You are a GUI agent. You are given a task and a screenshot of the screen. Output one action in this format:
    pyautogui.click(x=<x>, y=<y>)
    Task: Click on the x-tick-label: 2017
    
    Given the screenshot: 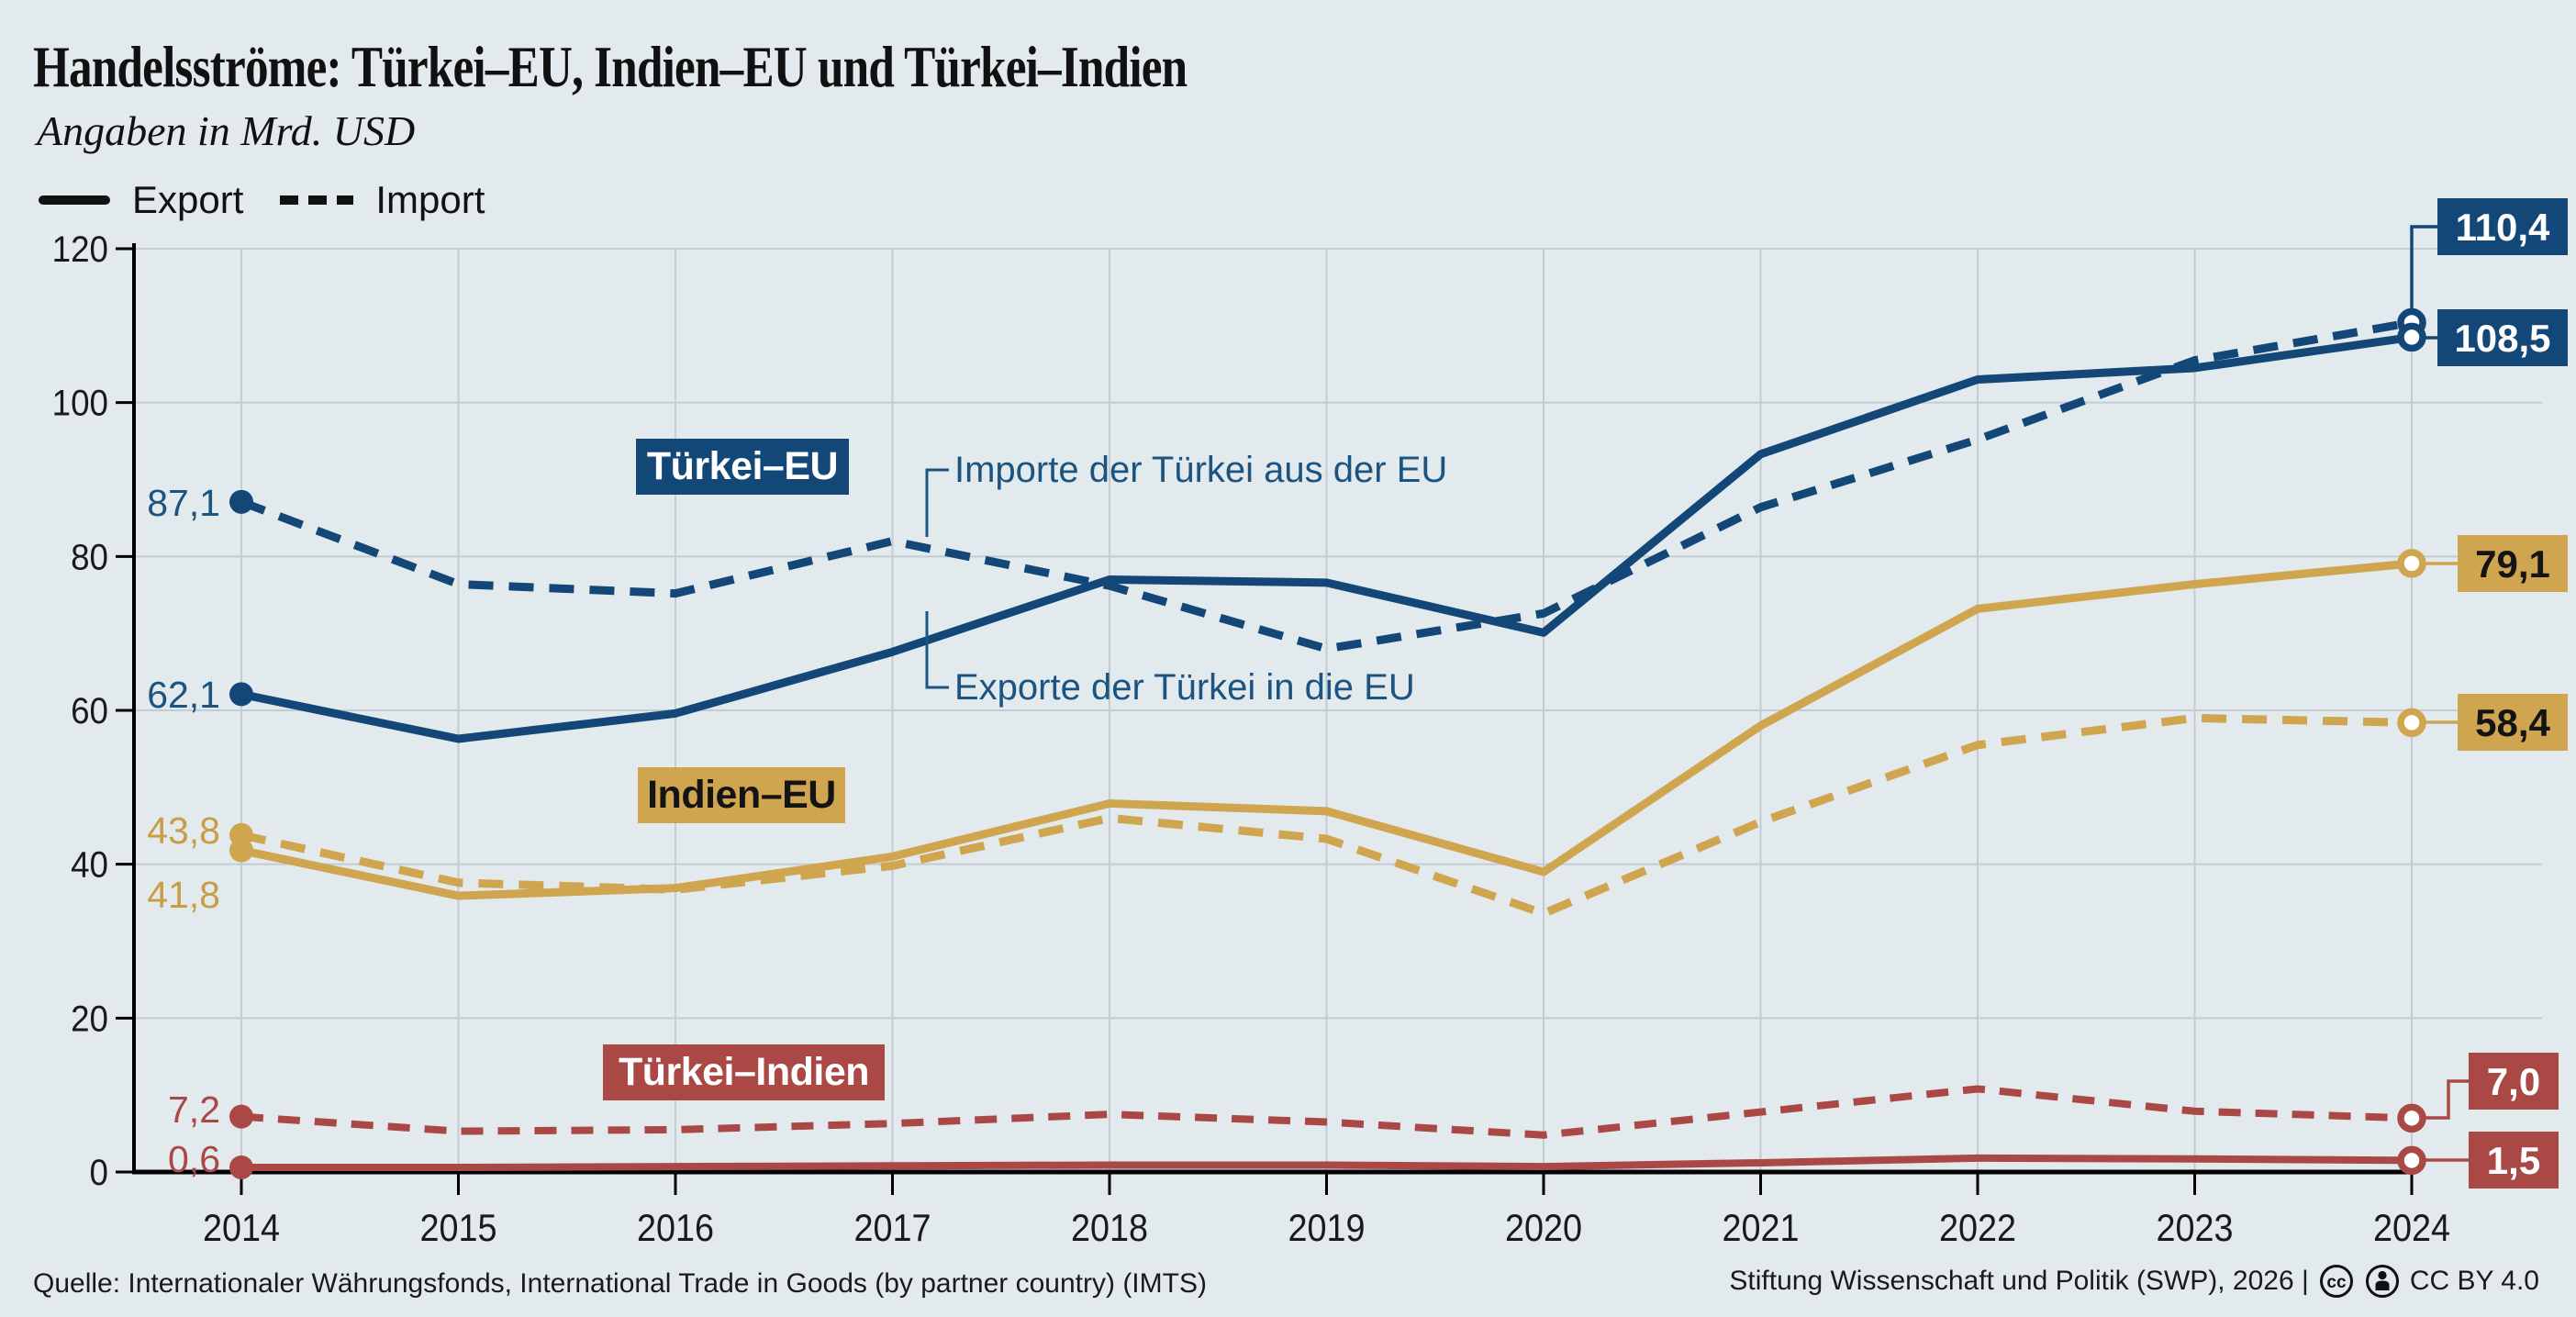 What is the action you would take?
    pyautogui.click(x=892, y=1228)
    